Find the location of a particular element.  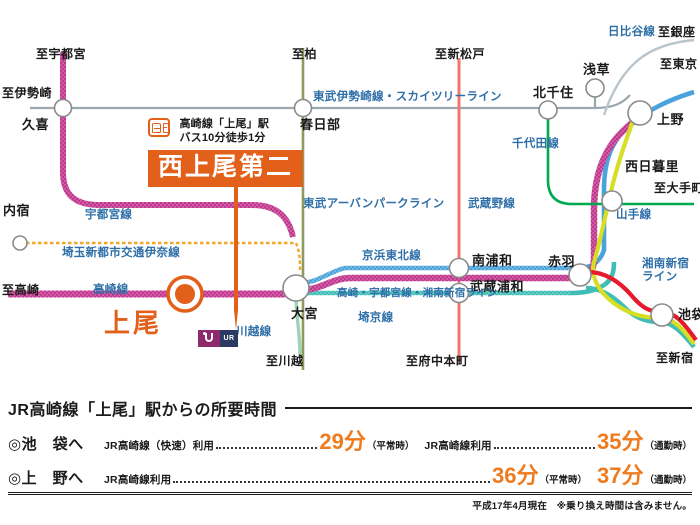

line-label-tobu-isesaki: 東武伊勢崎線・スカイツリーライン is located at coordinates (407, 97).